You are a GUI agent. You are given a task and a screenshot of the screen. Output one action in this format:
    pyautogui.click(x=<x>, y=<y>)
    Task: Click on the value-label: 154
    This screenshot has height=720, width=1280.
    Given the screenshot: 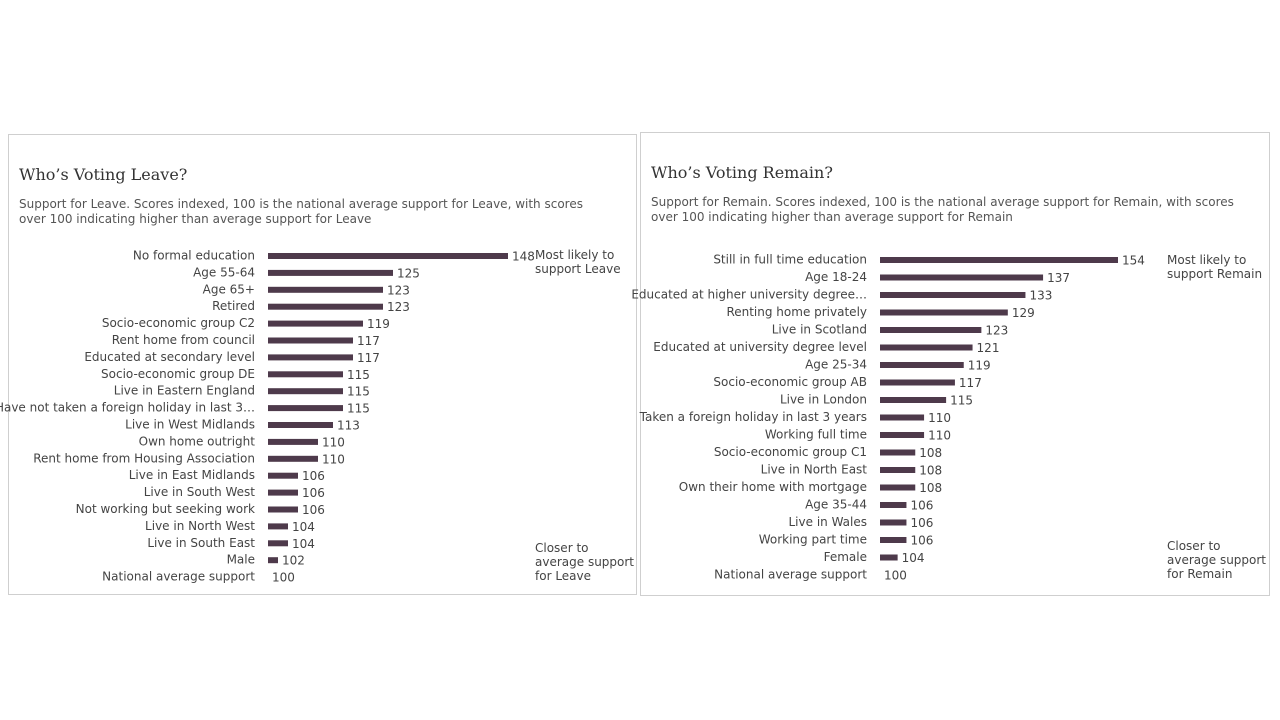 What is the action you would take?
    pyautogui.click(x=1133, y=261)
    